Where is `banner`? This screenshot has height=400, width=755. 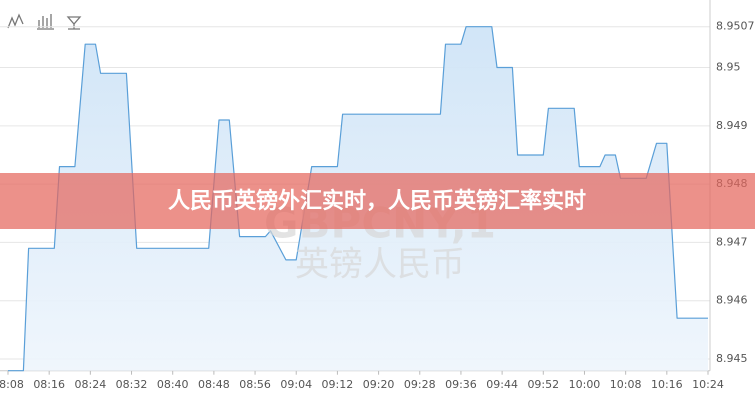 banner is located at coordinates (377, 201).